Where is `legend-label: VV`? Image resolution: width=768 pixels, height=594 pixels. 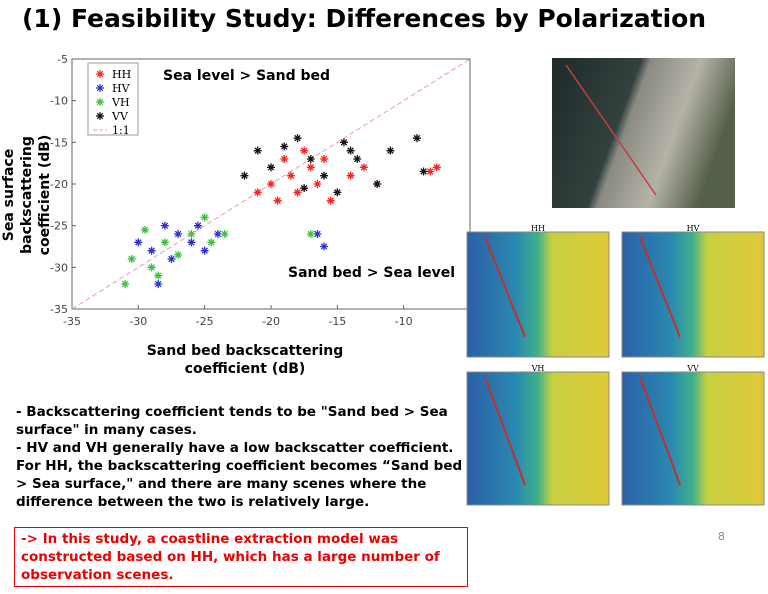 legend-label: VV is located at coordinates (120, 116).